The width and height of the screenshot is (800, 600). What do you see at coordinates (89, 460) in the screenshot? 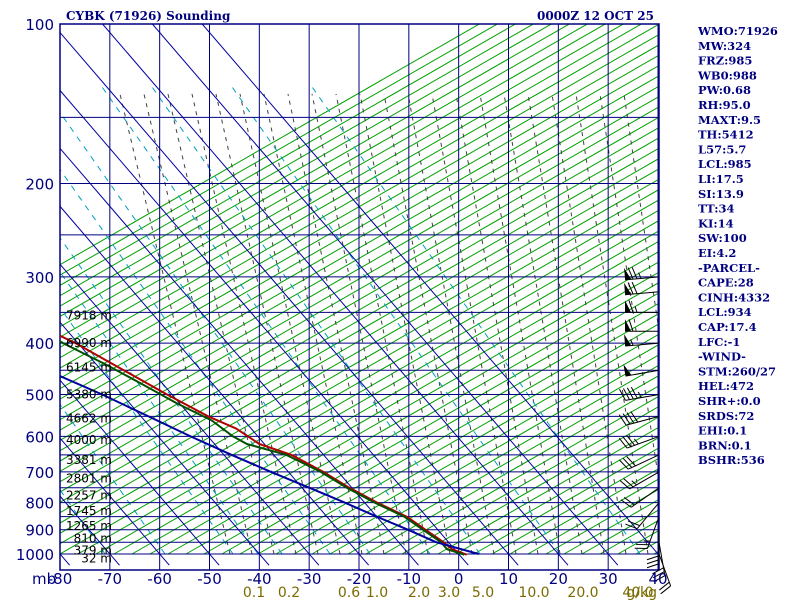
I see `height-label: 3381 m` at bounding box center [89, 460].